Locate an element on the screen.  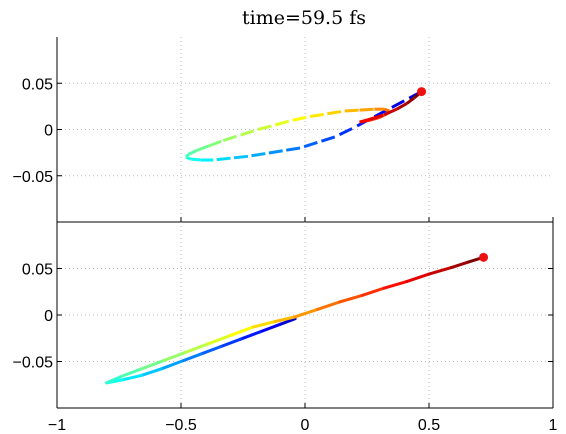
x-tick-label: −1 is located at coordinates (57, 425).